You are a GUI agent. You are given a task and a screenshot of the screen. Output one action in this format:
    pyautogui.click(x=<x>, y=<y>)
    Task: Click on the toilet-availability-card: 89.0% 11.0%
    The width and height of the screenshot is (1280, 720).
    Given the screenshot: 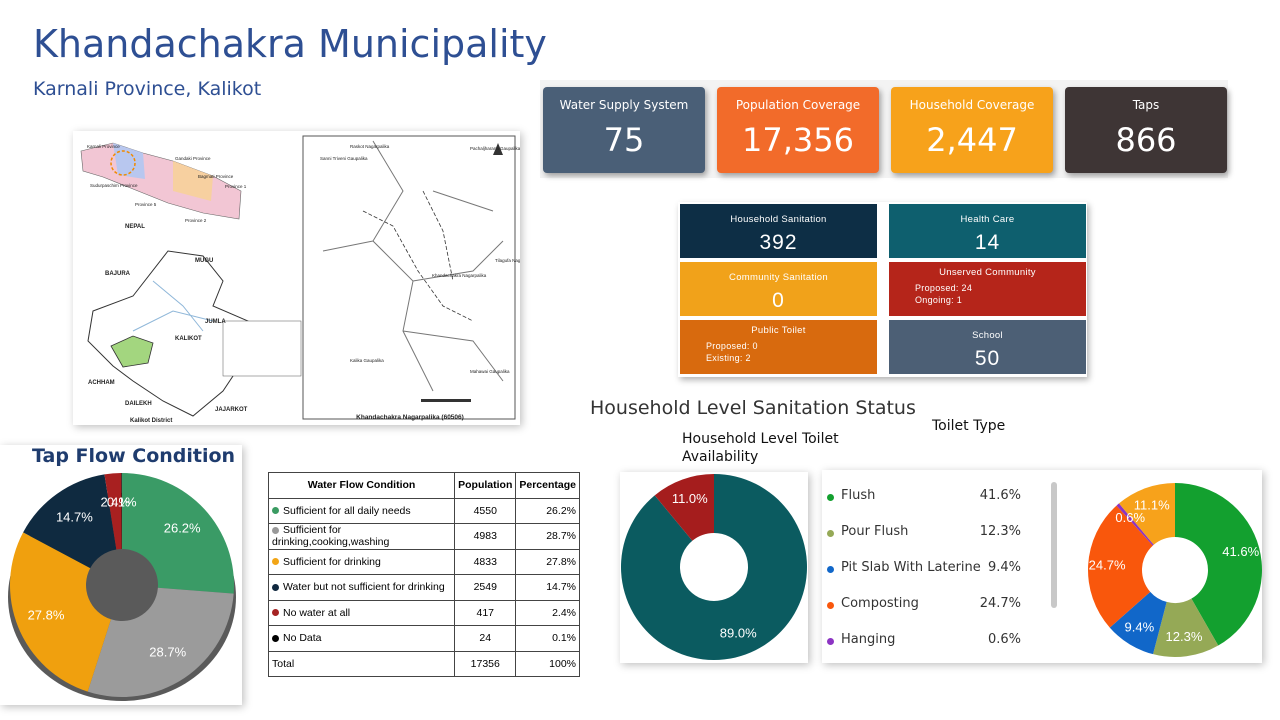 What is the action you would take?
    pyautogui.click(x=714, y=567)
    